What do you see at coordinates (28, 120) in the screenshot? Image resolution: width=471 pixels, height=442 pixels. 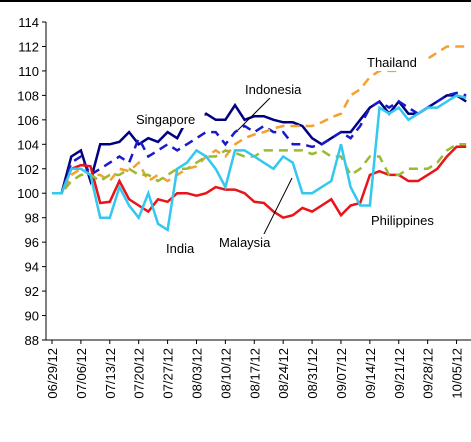 I see `y-tick-label: 106` at bounding box center [28, 120].